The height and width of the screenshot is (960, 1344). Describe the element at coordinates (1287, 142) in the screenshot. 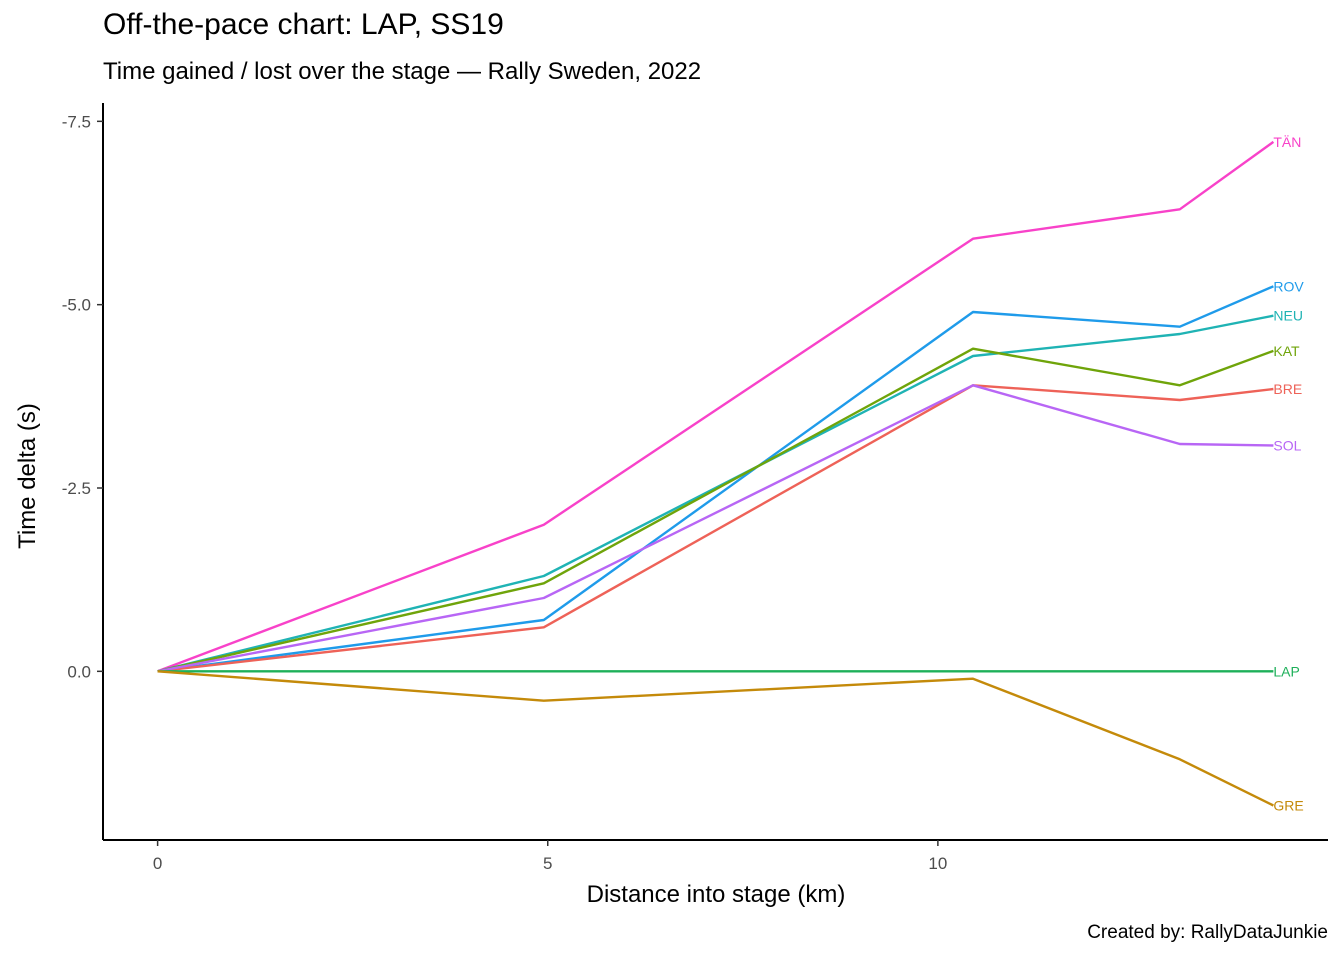

I see `series-label-tän: TÄN` at that location.